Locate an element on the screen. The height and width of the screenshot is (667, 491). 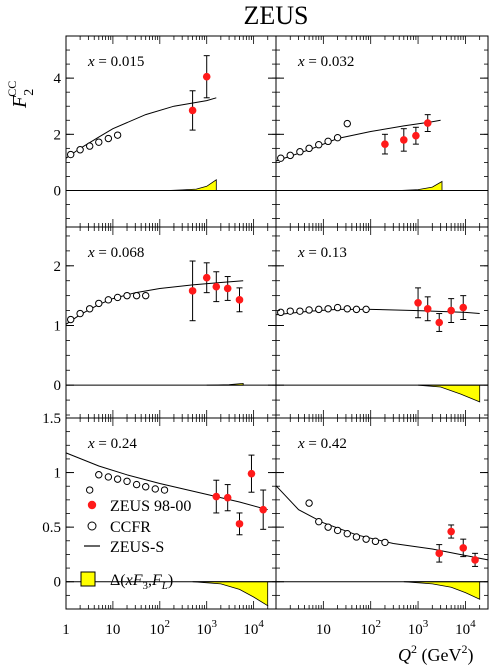
x-axis-label-q: Q is located at coordinates (404, 655).